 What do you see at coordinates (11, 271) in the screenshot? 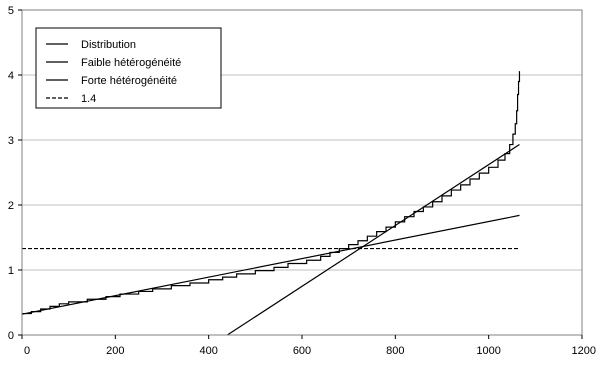
I see `y-tick-label: 1` at bounding box center [11, 271].